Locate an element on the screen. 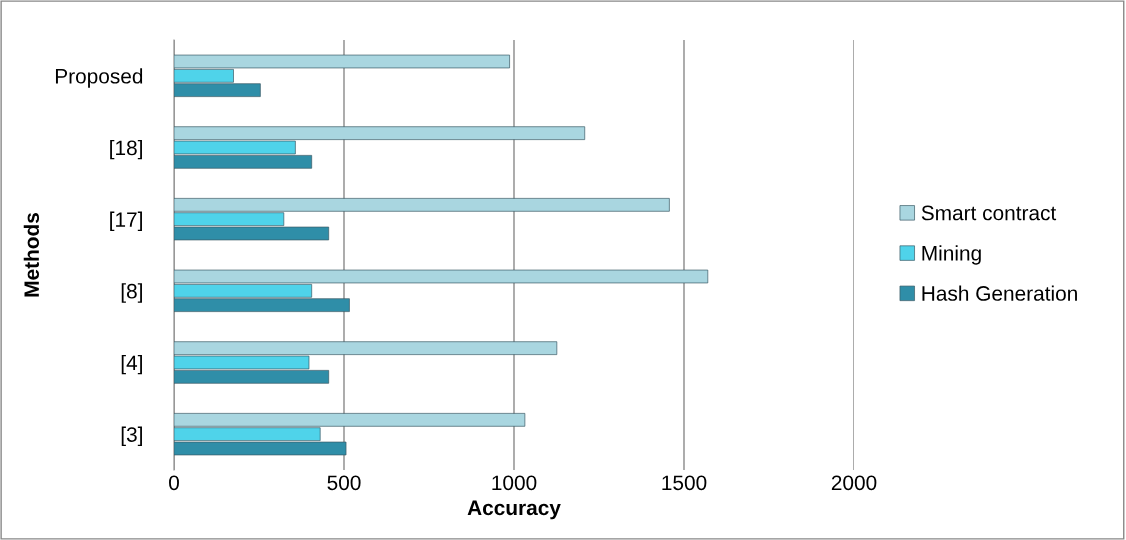 The image size is (1126, 540). x-axis-title: Accuracy is located at coordinates (514, 510).